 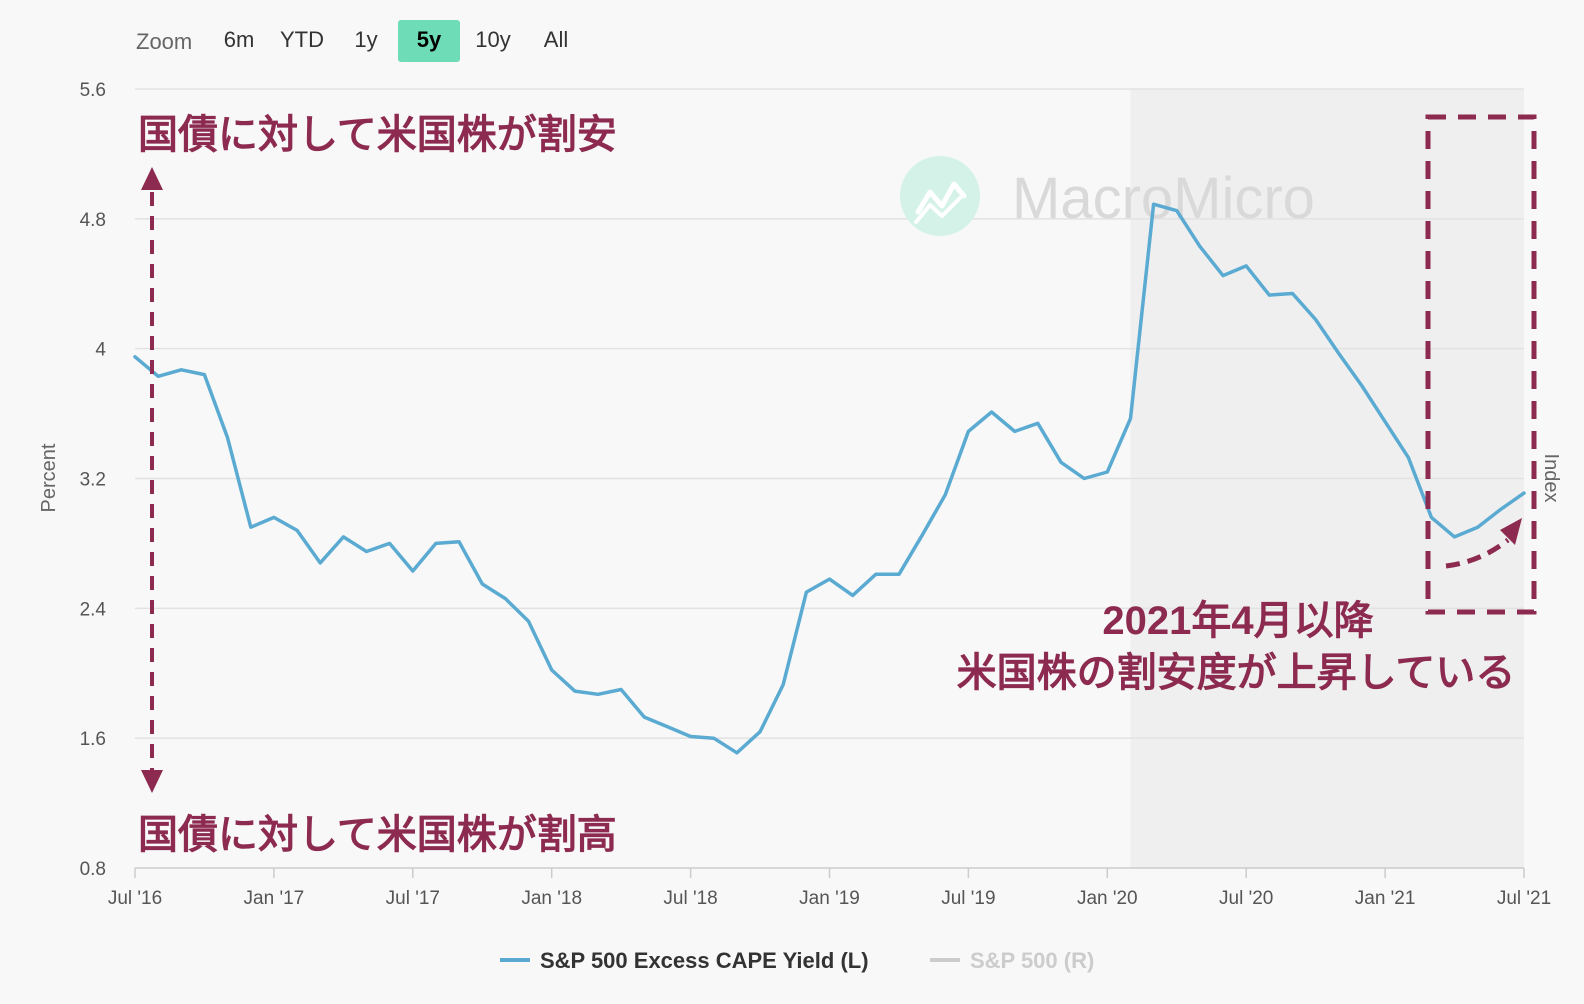 I want to click on annotation-double-arrow, so click(x=152, y=480).